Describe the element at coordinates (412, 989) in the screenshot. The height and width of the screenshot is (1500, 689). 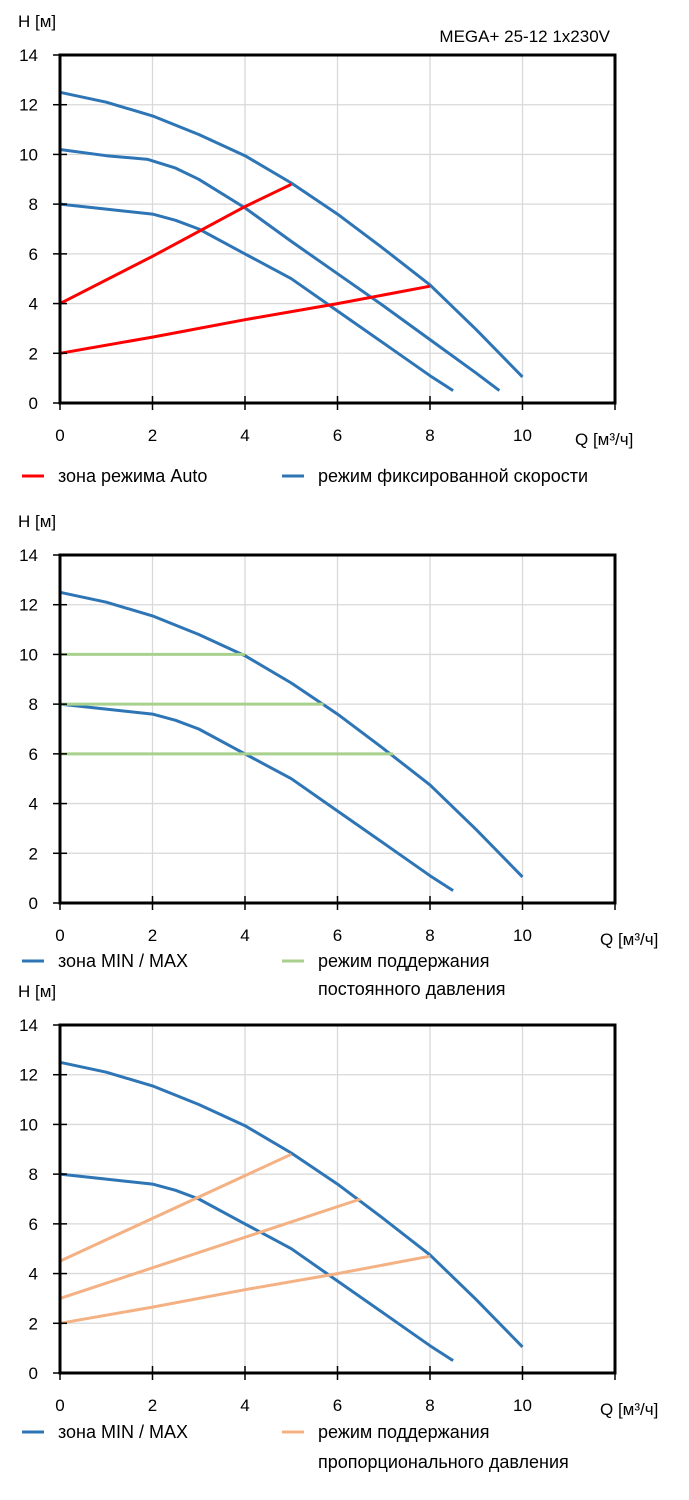
I see `legend-label-line2: постоянного давления` at that location.